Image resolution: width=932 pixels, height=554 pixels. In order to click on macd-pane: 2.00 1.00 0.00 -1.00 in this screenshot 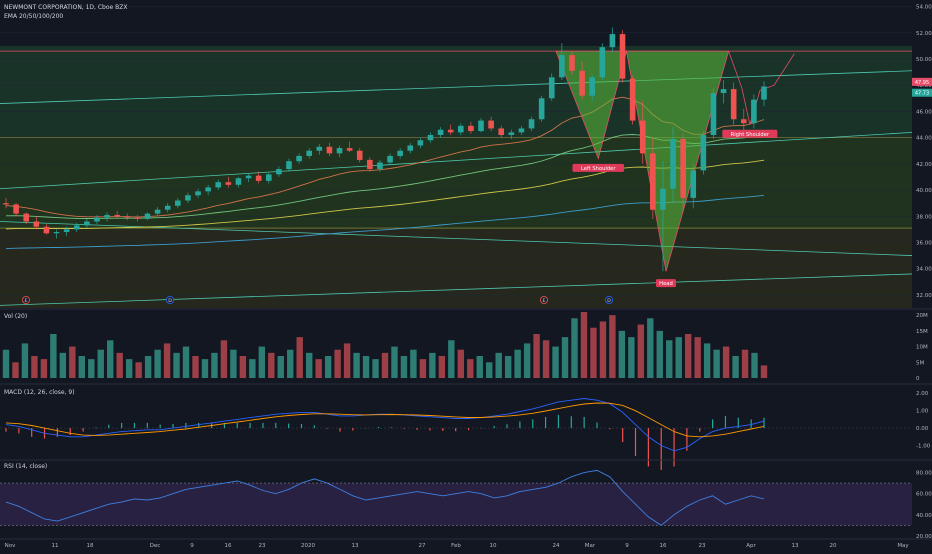, I will do `click(466, 430)`.